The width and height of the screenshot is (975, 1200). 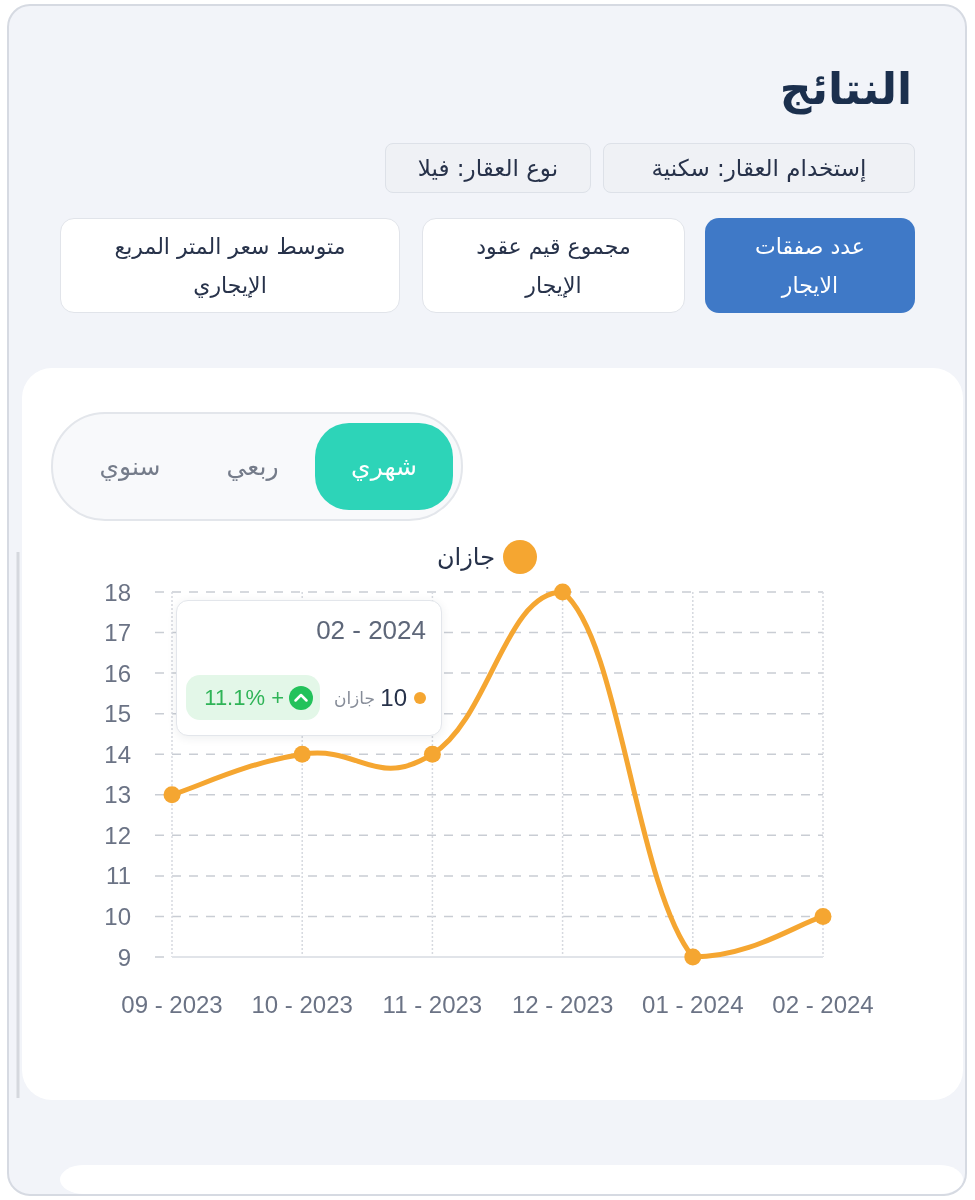 What do you see at coordinates (488, 168) in the screenshot?
I see `text: نوع العقار: فيلا` at bounding box center [488, 168].